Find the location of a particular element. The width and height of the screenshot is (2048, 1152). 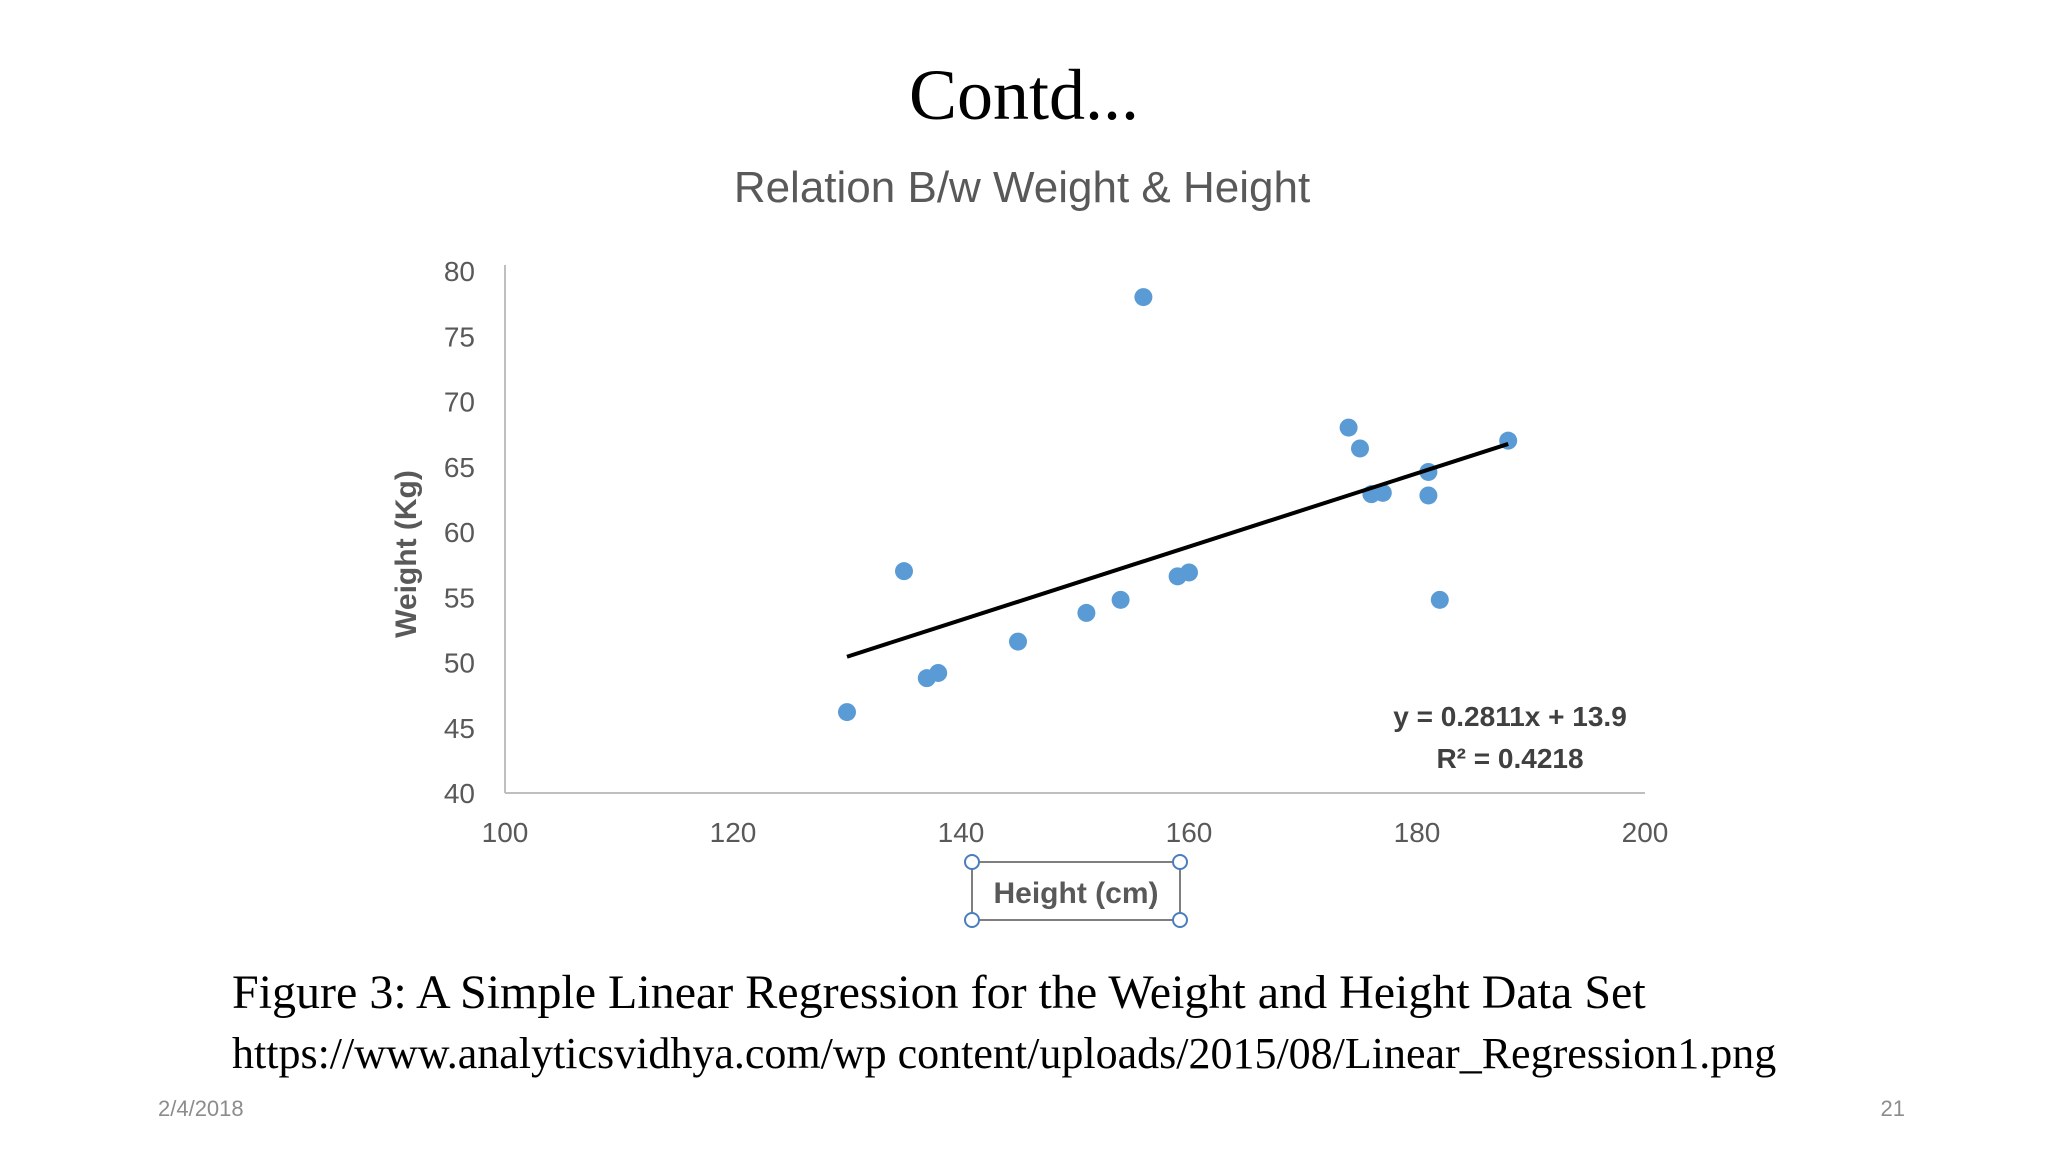

selection-handle-top-left is located at coordinates (972, 862).